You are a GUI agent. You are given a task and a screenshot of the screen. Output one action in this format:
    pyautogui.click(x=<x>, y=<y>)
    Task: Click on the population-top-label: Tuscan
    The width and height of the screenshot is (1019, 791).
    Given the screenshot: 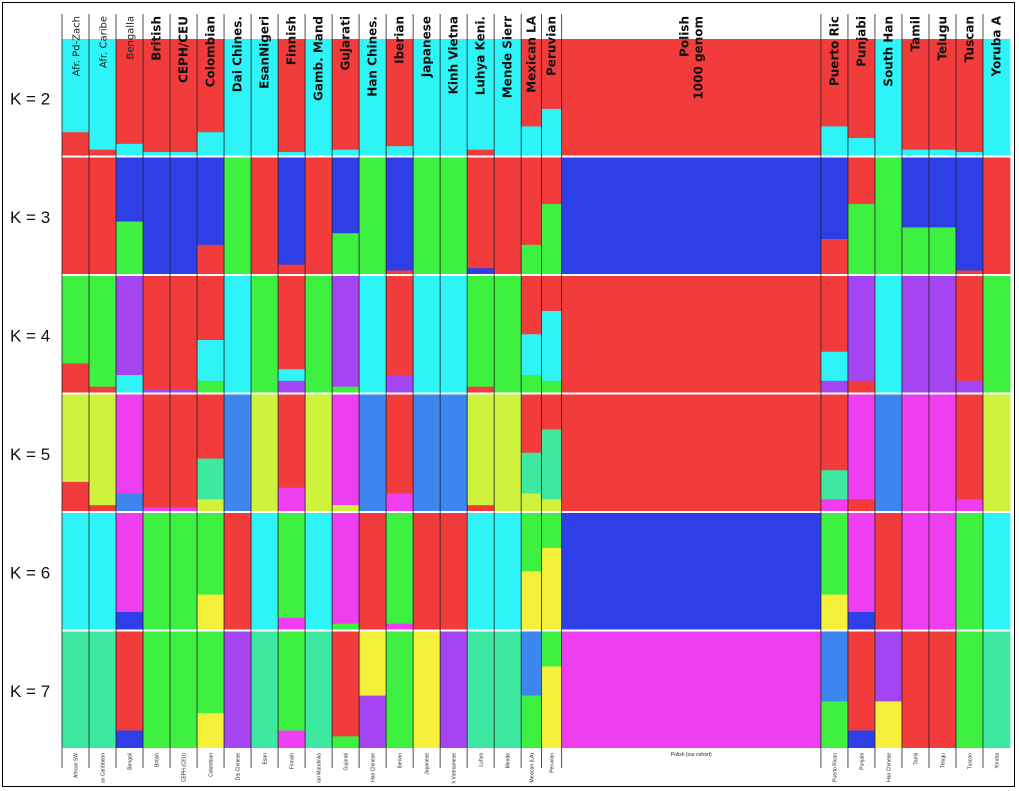 What is the action you would take?
    pyautogui.click(x=970, y=39)
    